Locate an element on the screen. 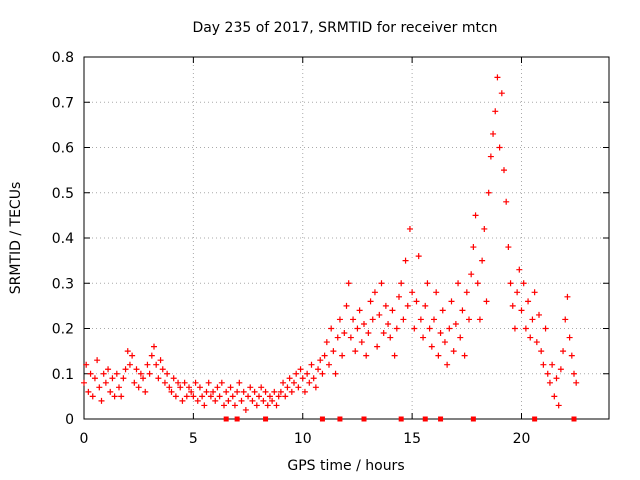  y-tick-label: 0.3 is located at coordinates (63, 284).